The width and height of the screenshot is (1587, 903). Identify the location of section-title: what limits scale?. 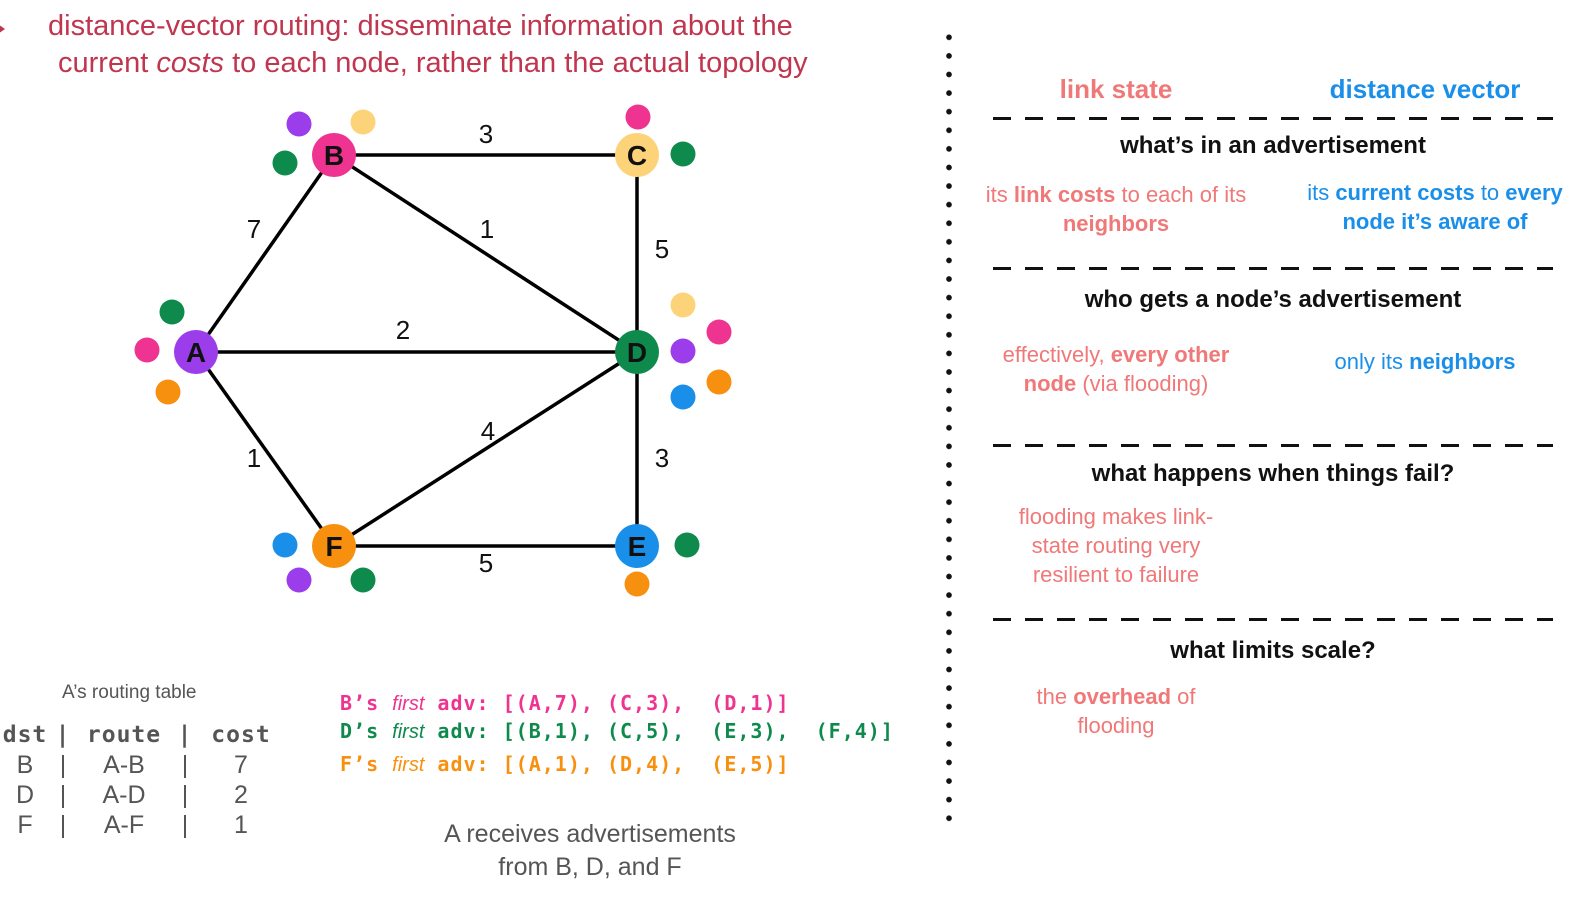
(1273, 650).